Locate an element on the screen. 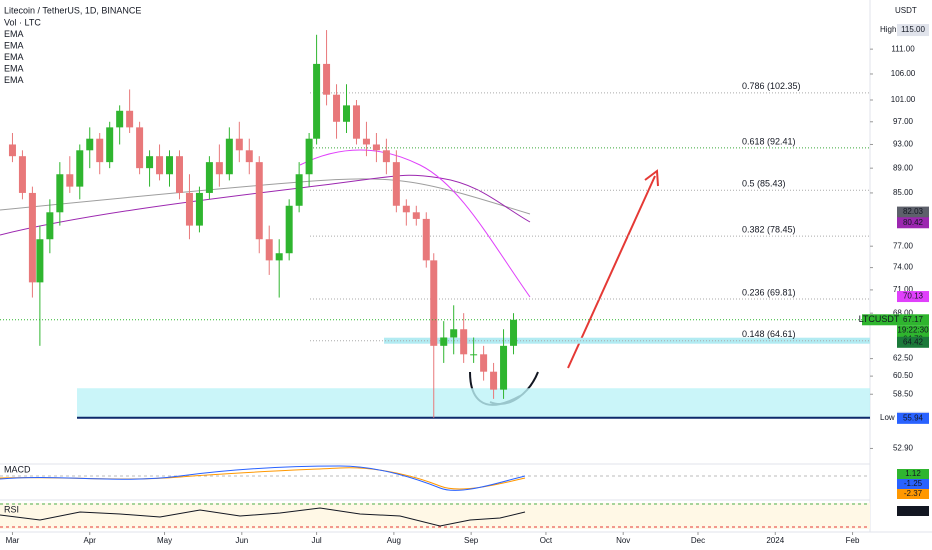 This screenshot has height=550, width=932. price-tag-label: 67.17 is located at coordinates (913, 319).